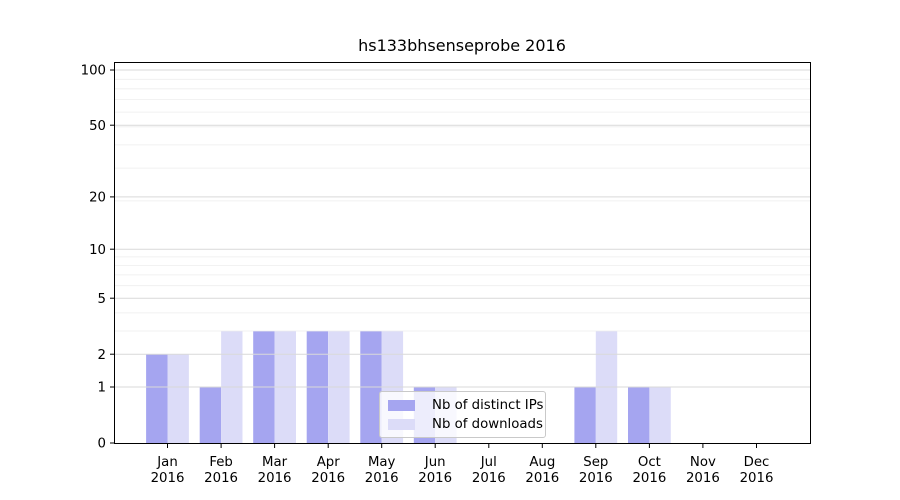 This screenshot has height=500, width=900. I want to click on x-tick-label-Dec: Dec 2016, so click(757, 470).